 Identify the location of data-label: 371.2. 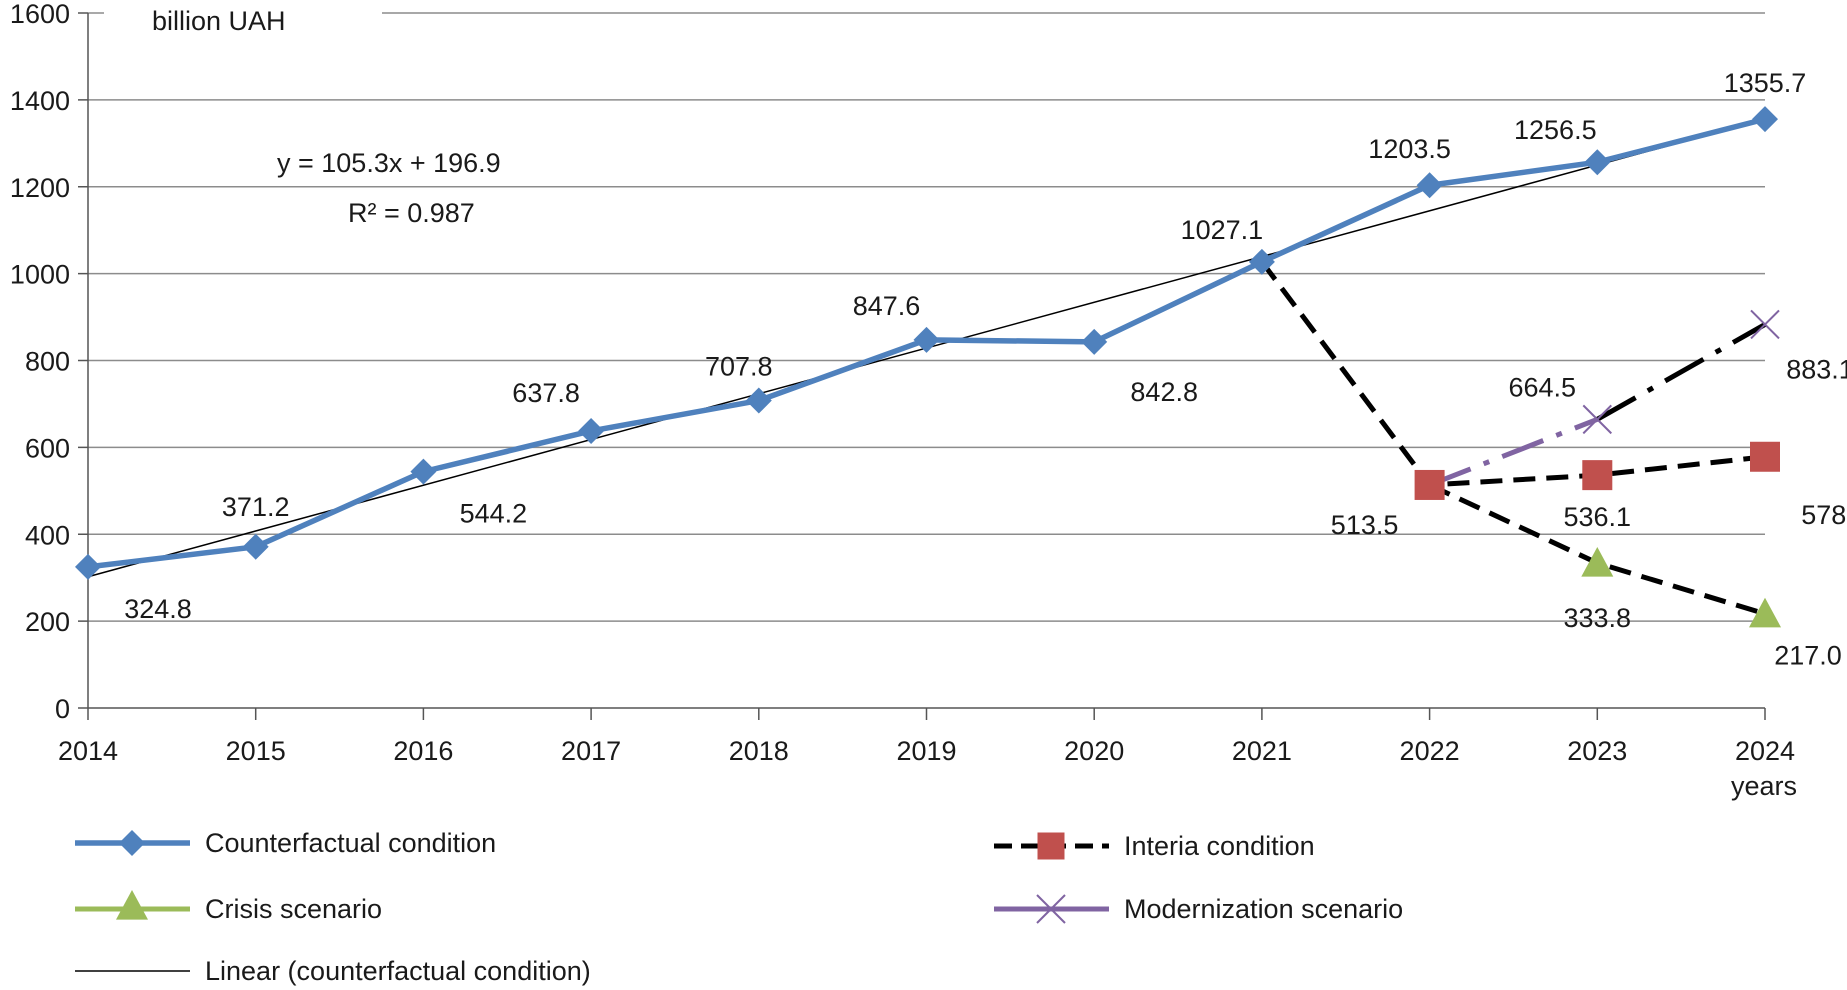
(256, 507).